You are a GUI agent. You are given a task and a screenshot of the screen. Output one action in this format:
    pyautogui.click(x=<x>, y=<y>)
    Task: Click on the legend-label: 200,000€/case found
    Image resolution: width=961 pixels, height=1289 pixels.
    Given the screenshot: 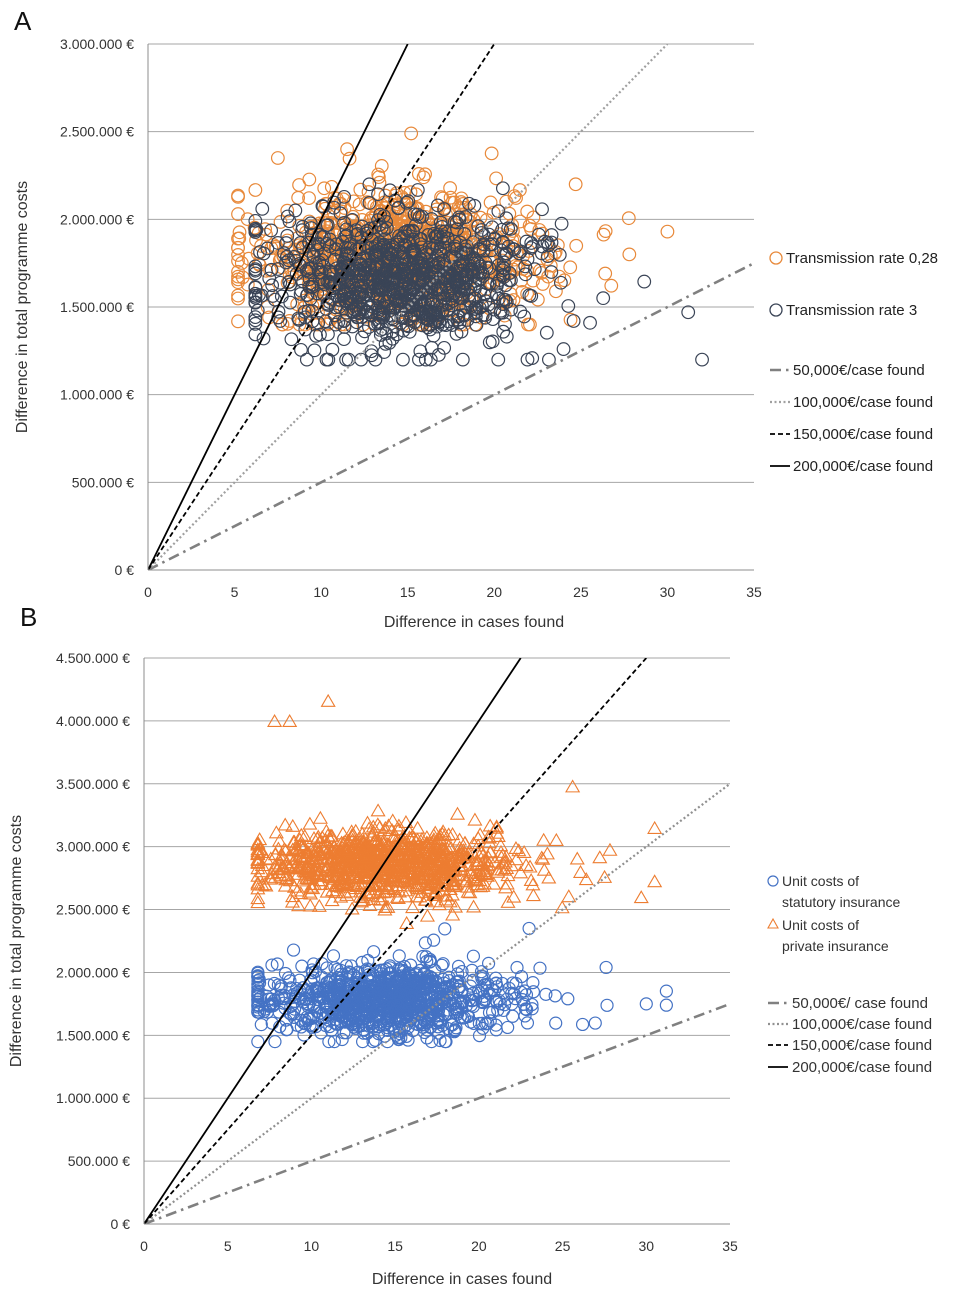 What is the action you would take?
    pyautogui.click(x=863, y=466)
    